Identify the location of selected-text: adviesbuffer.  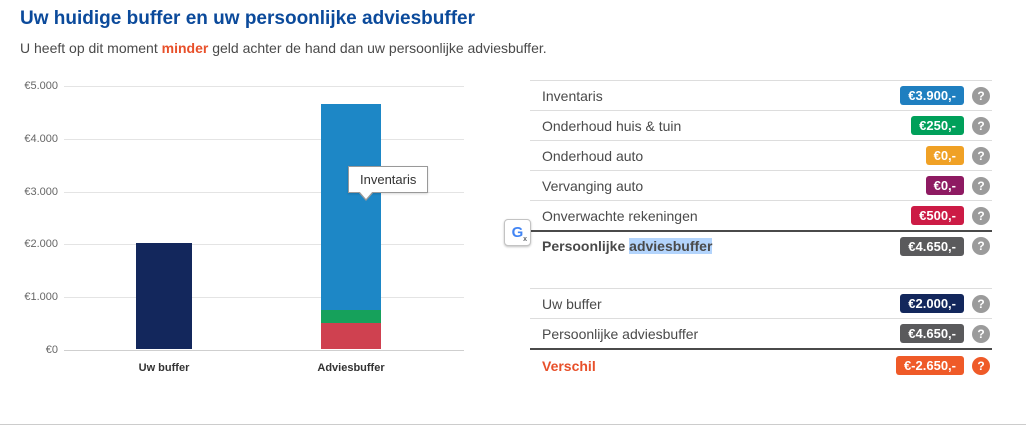
(671, 246).